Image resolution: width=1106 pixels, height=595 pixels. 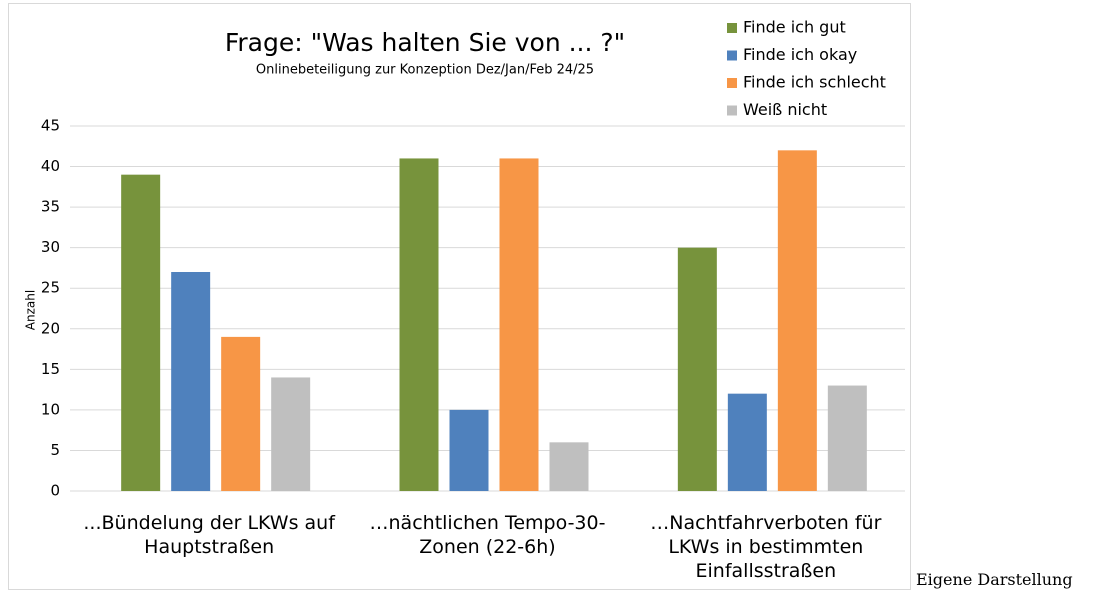 I want to click on legend-label: Finde ich okay, so click(x=800, y=54).